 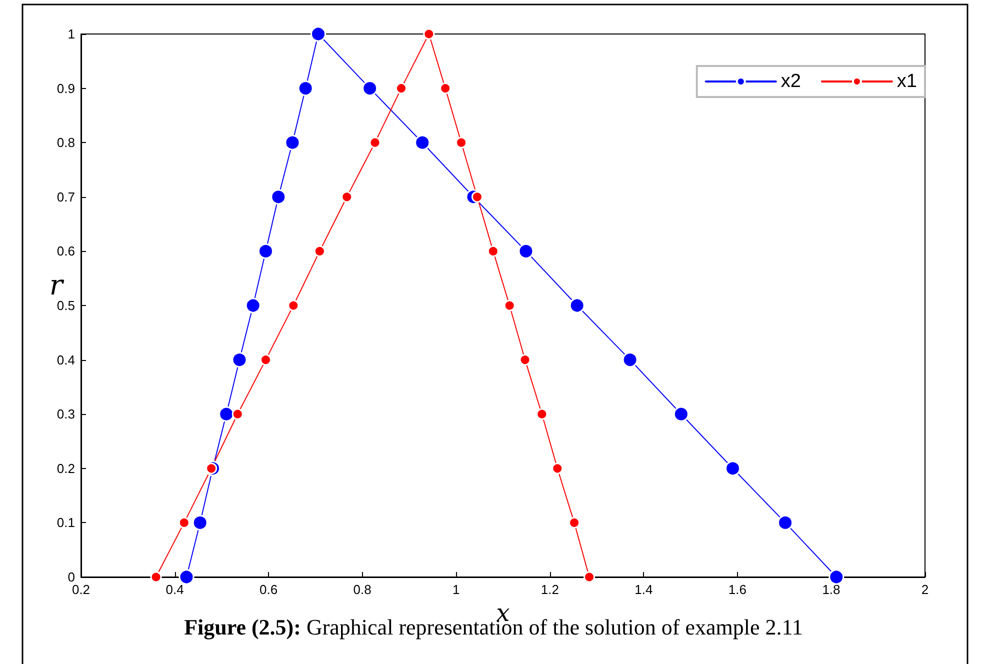 I want to click on y-tick-label: 0, so click(x=71, y=577).